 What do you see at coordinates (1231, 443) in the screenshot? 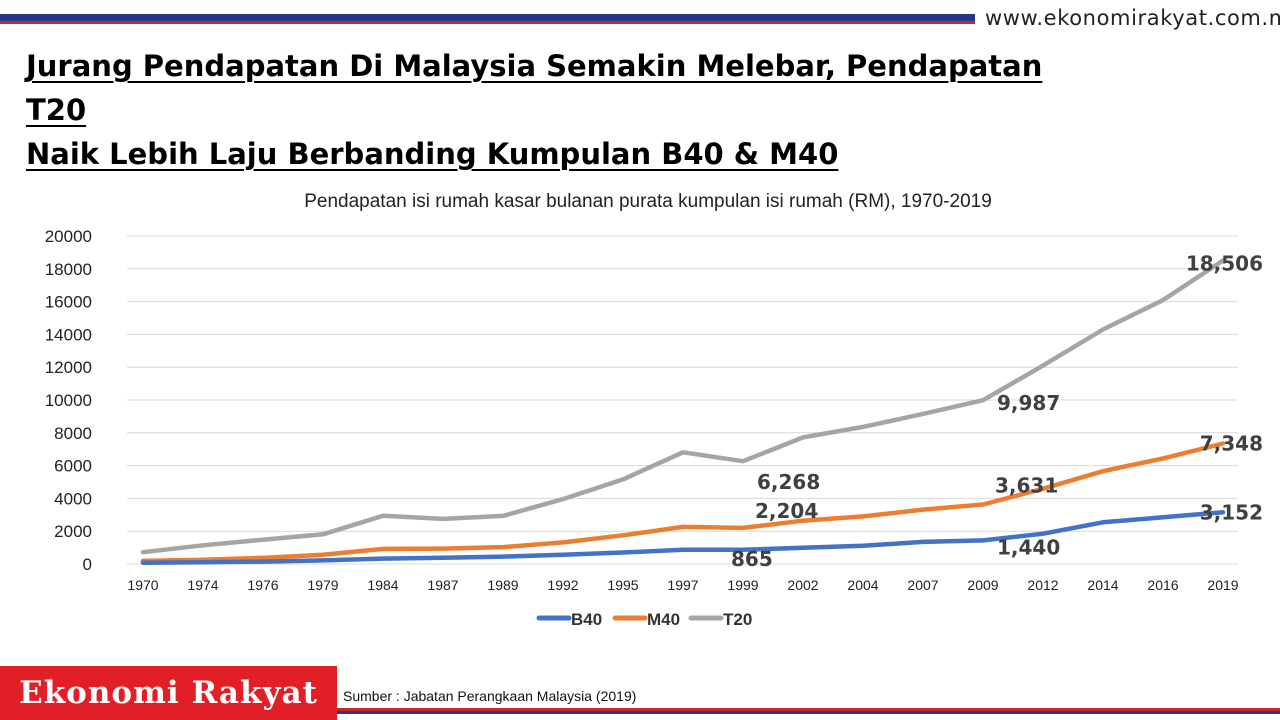
I see `data-label-m40: 7,348` at bounding box center [1231, 443].